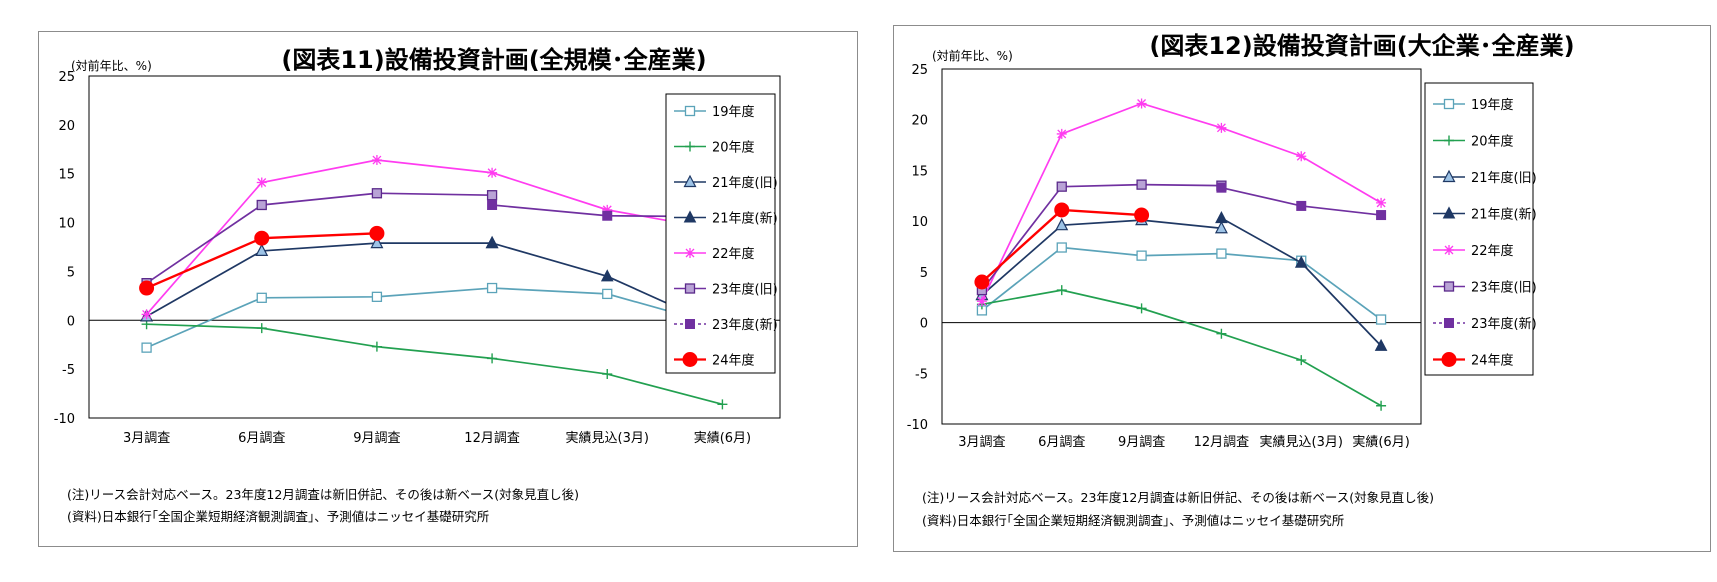 Image resolution: width=1717 pixels, height=582 pixels. I want to click on legend-item: 20年度, so click(1473, 142).